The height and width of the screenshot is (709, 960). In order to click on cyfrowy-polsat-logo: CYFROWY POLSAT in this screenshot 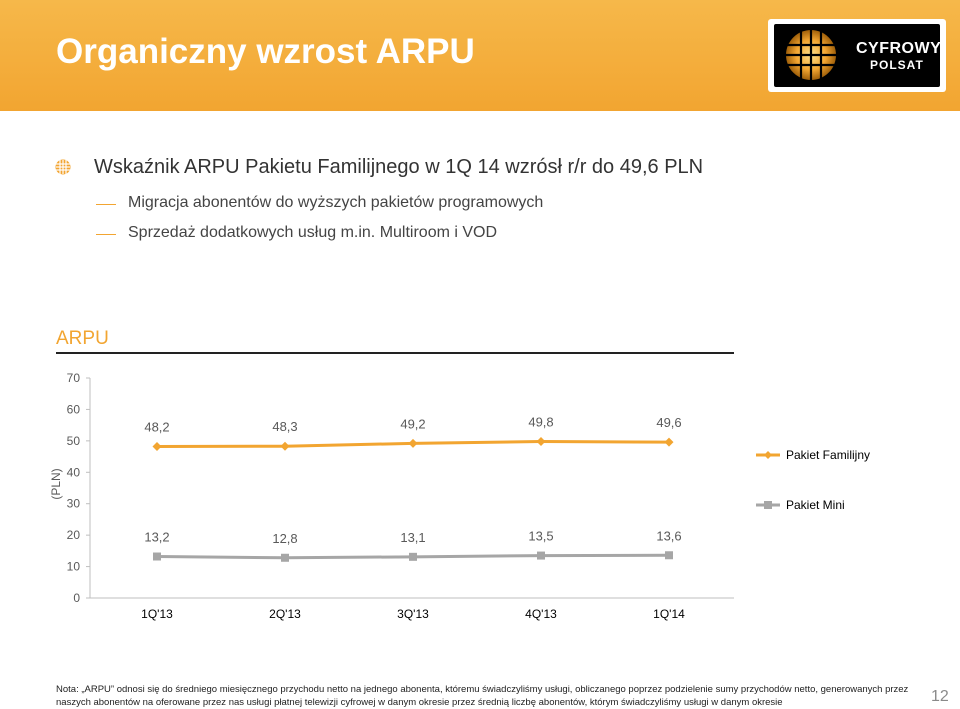, I will do `click(857, 55)`.